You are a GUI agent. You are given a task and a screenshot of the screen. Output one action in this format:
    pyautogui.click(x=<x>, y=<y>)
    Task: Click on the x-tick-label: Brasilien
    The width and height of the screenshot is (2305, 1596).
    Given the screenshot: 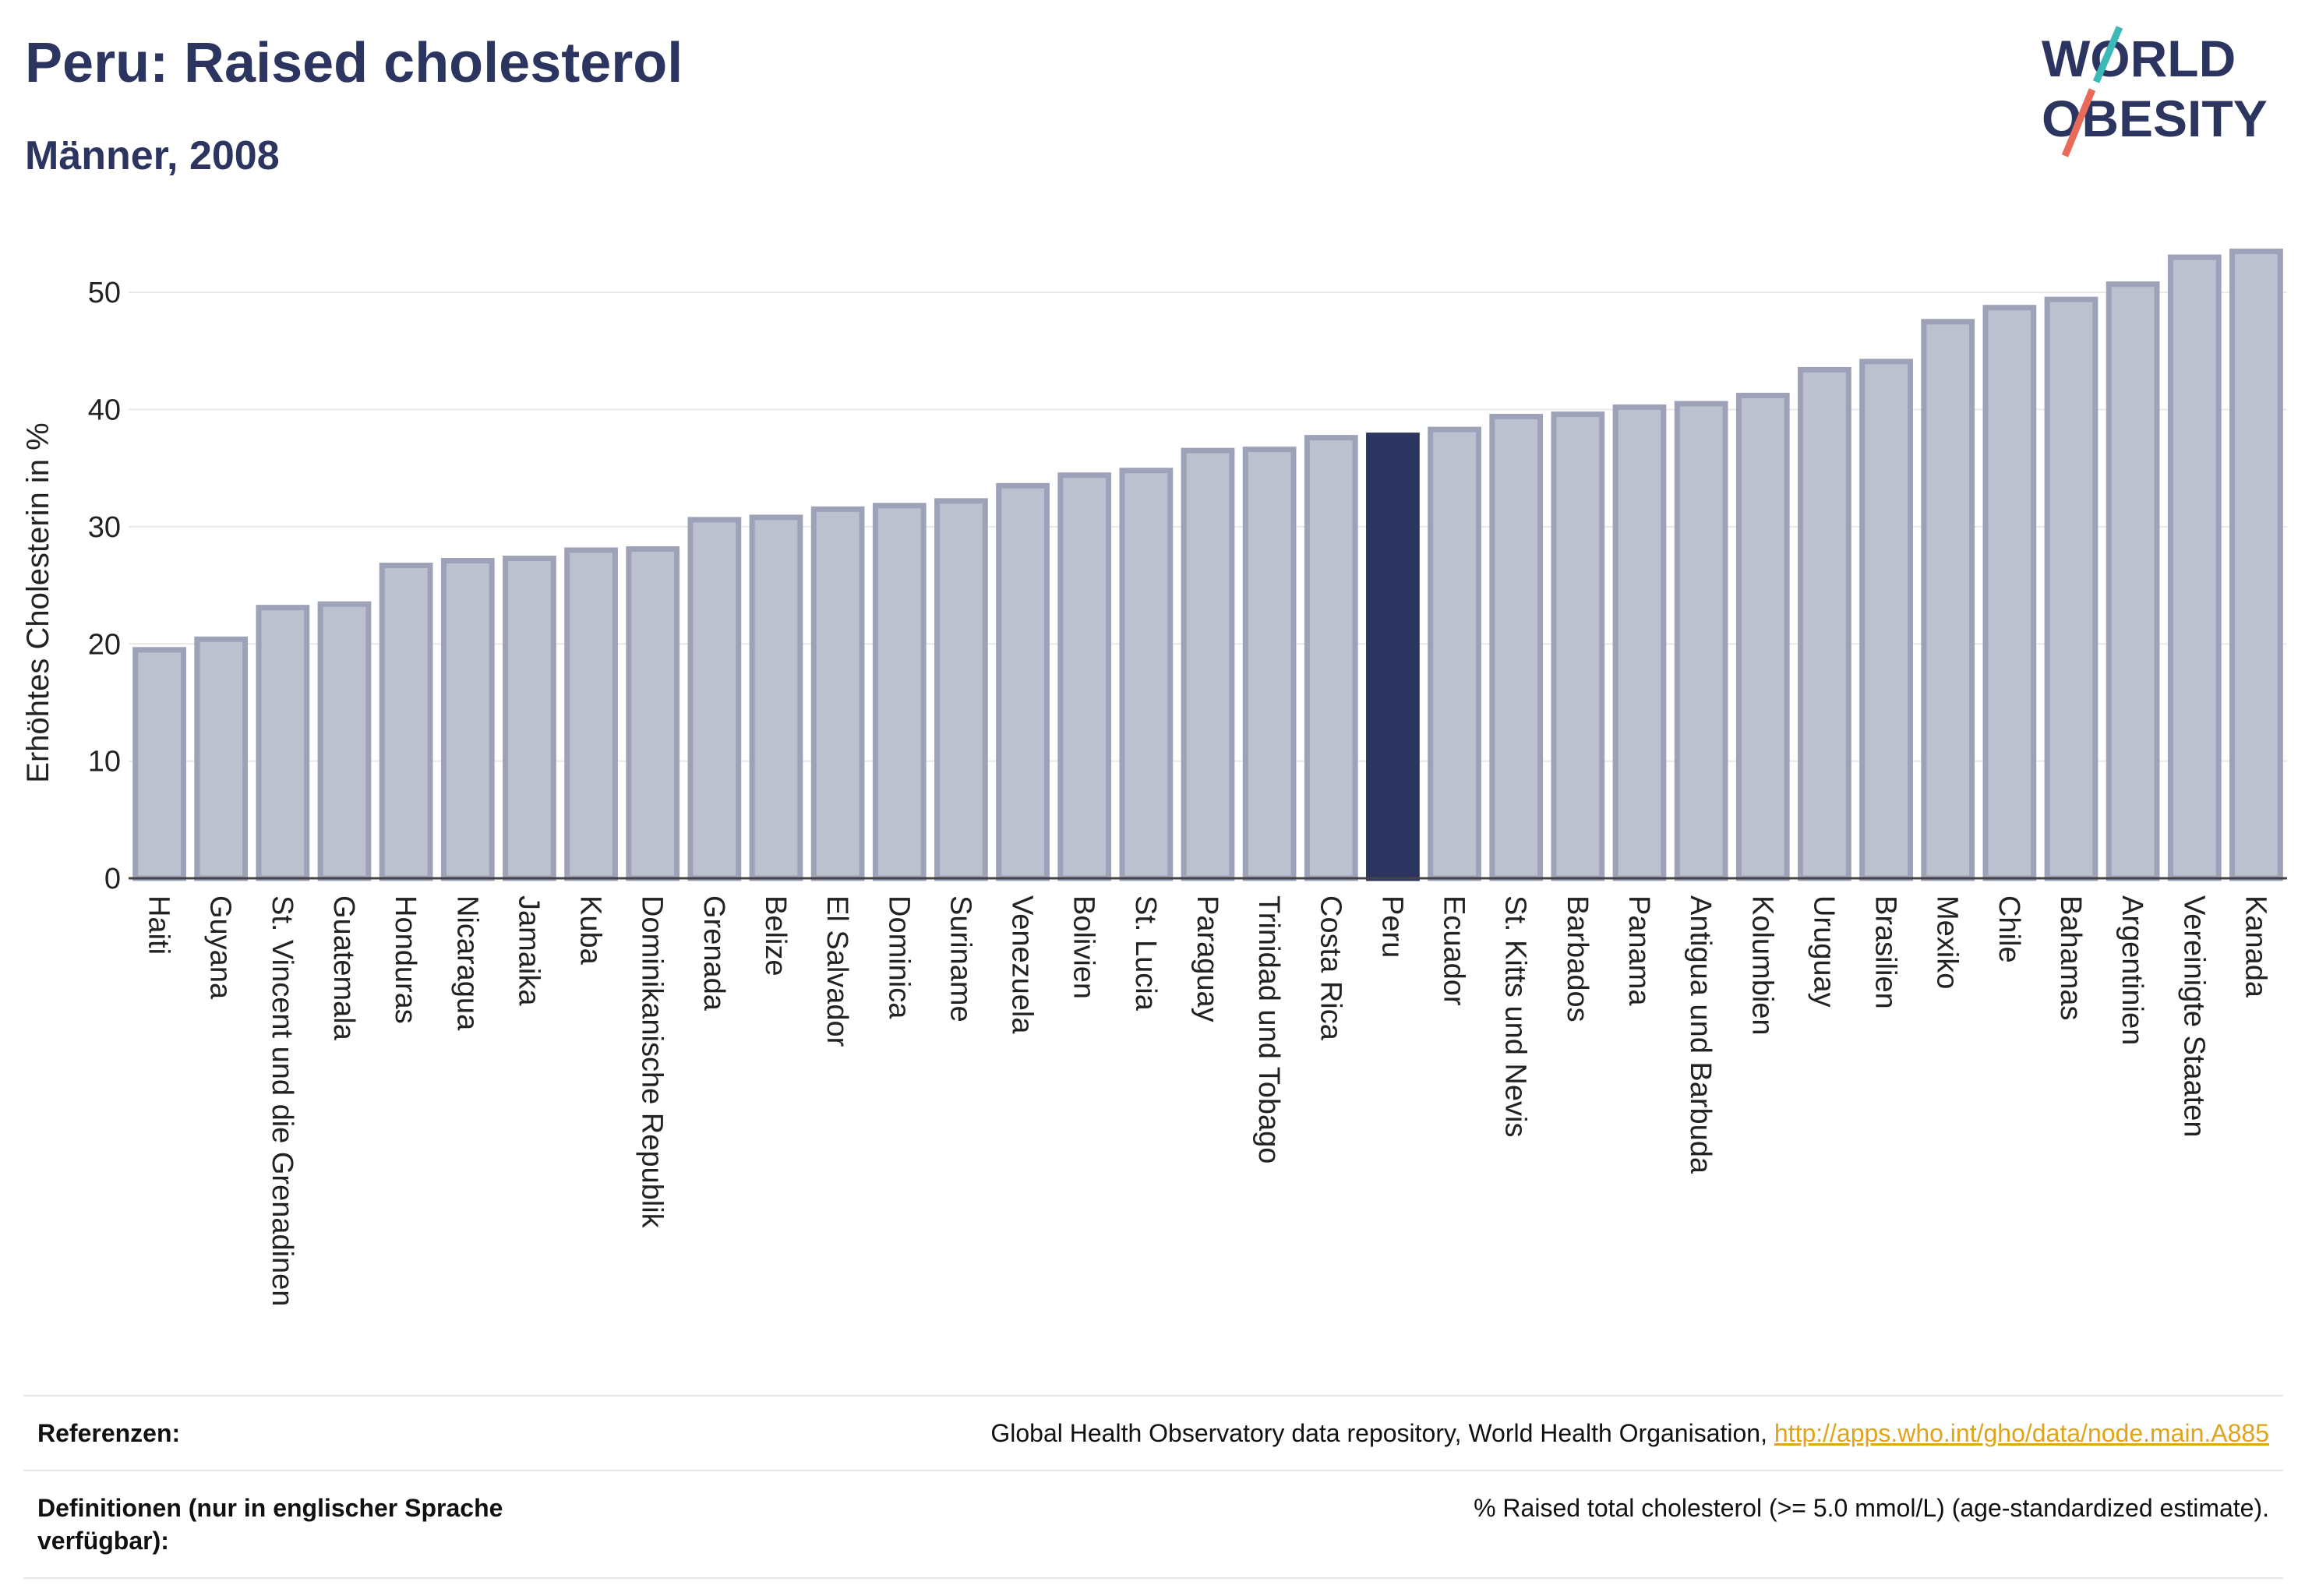 What is the action you would take?
    pyautogui.click(x=1885, y=952)
    